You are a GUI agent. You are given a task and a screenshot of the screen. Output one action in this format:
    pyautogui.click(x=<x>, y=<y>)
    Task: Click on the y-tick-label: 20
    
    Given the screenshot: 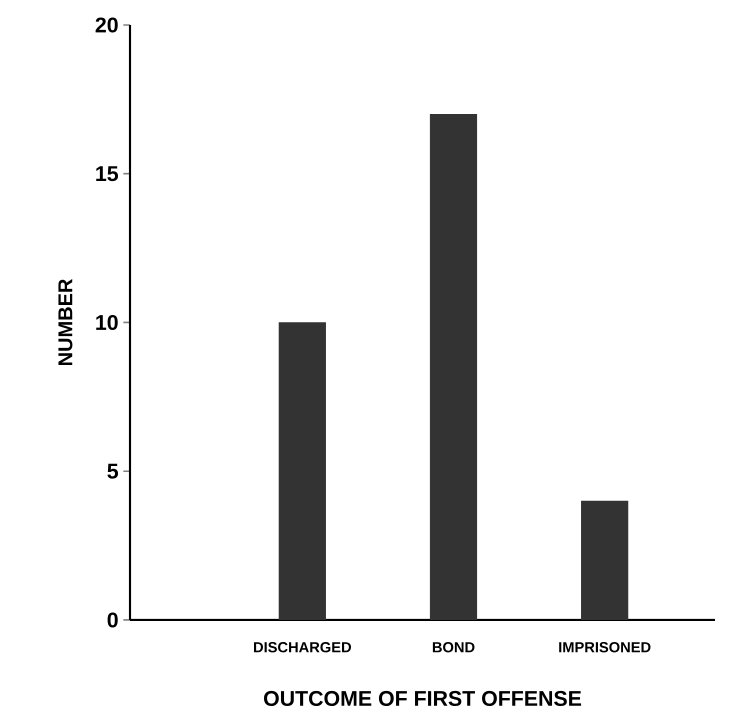 What is the action you would take?
    pyautogui.click(x=107, y=25)
    